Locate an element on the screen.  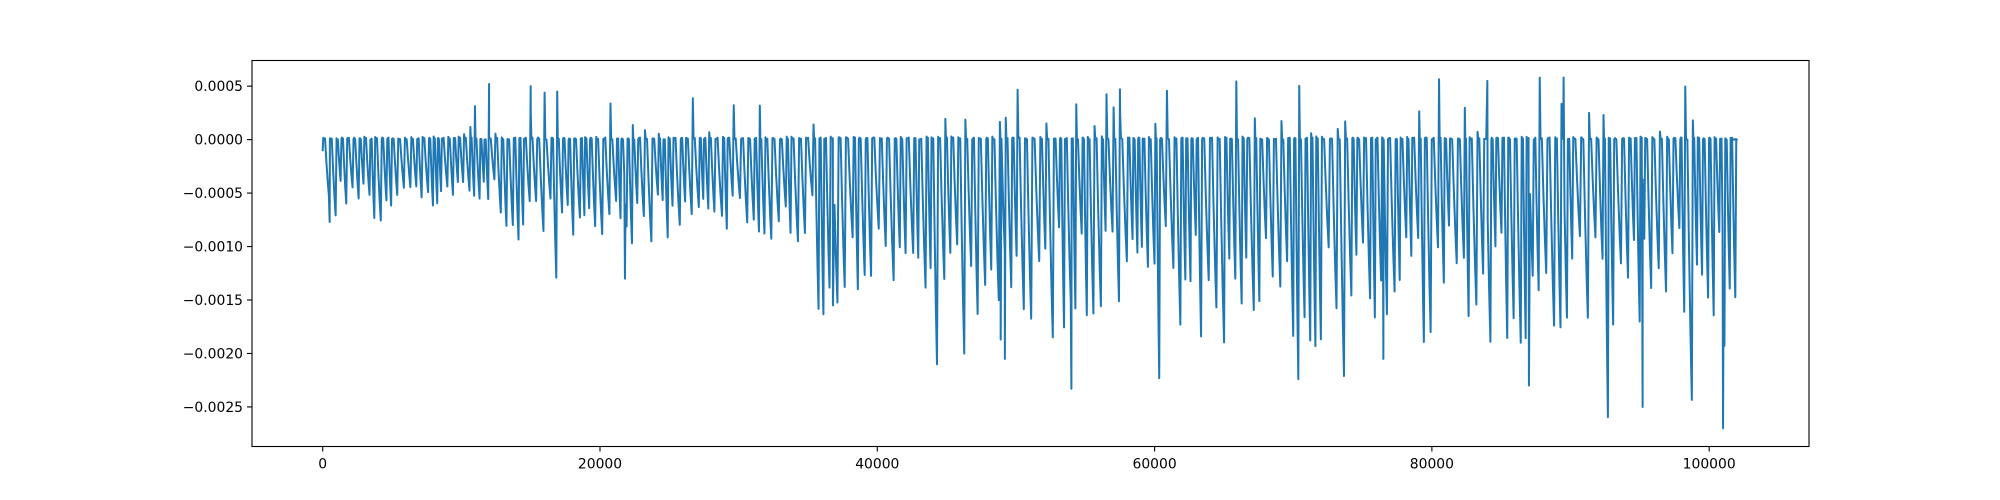
y-tick-label: −0.0025 is located at coordinates (213, 408).